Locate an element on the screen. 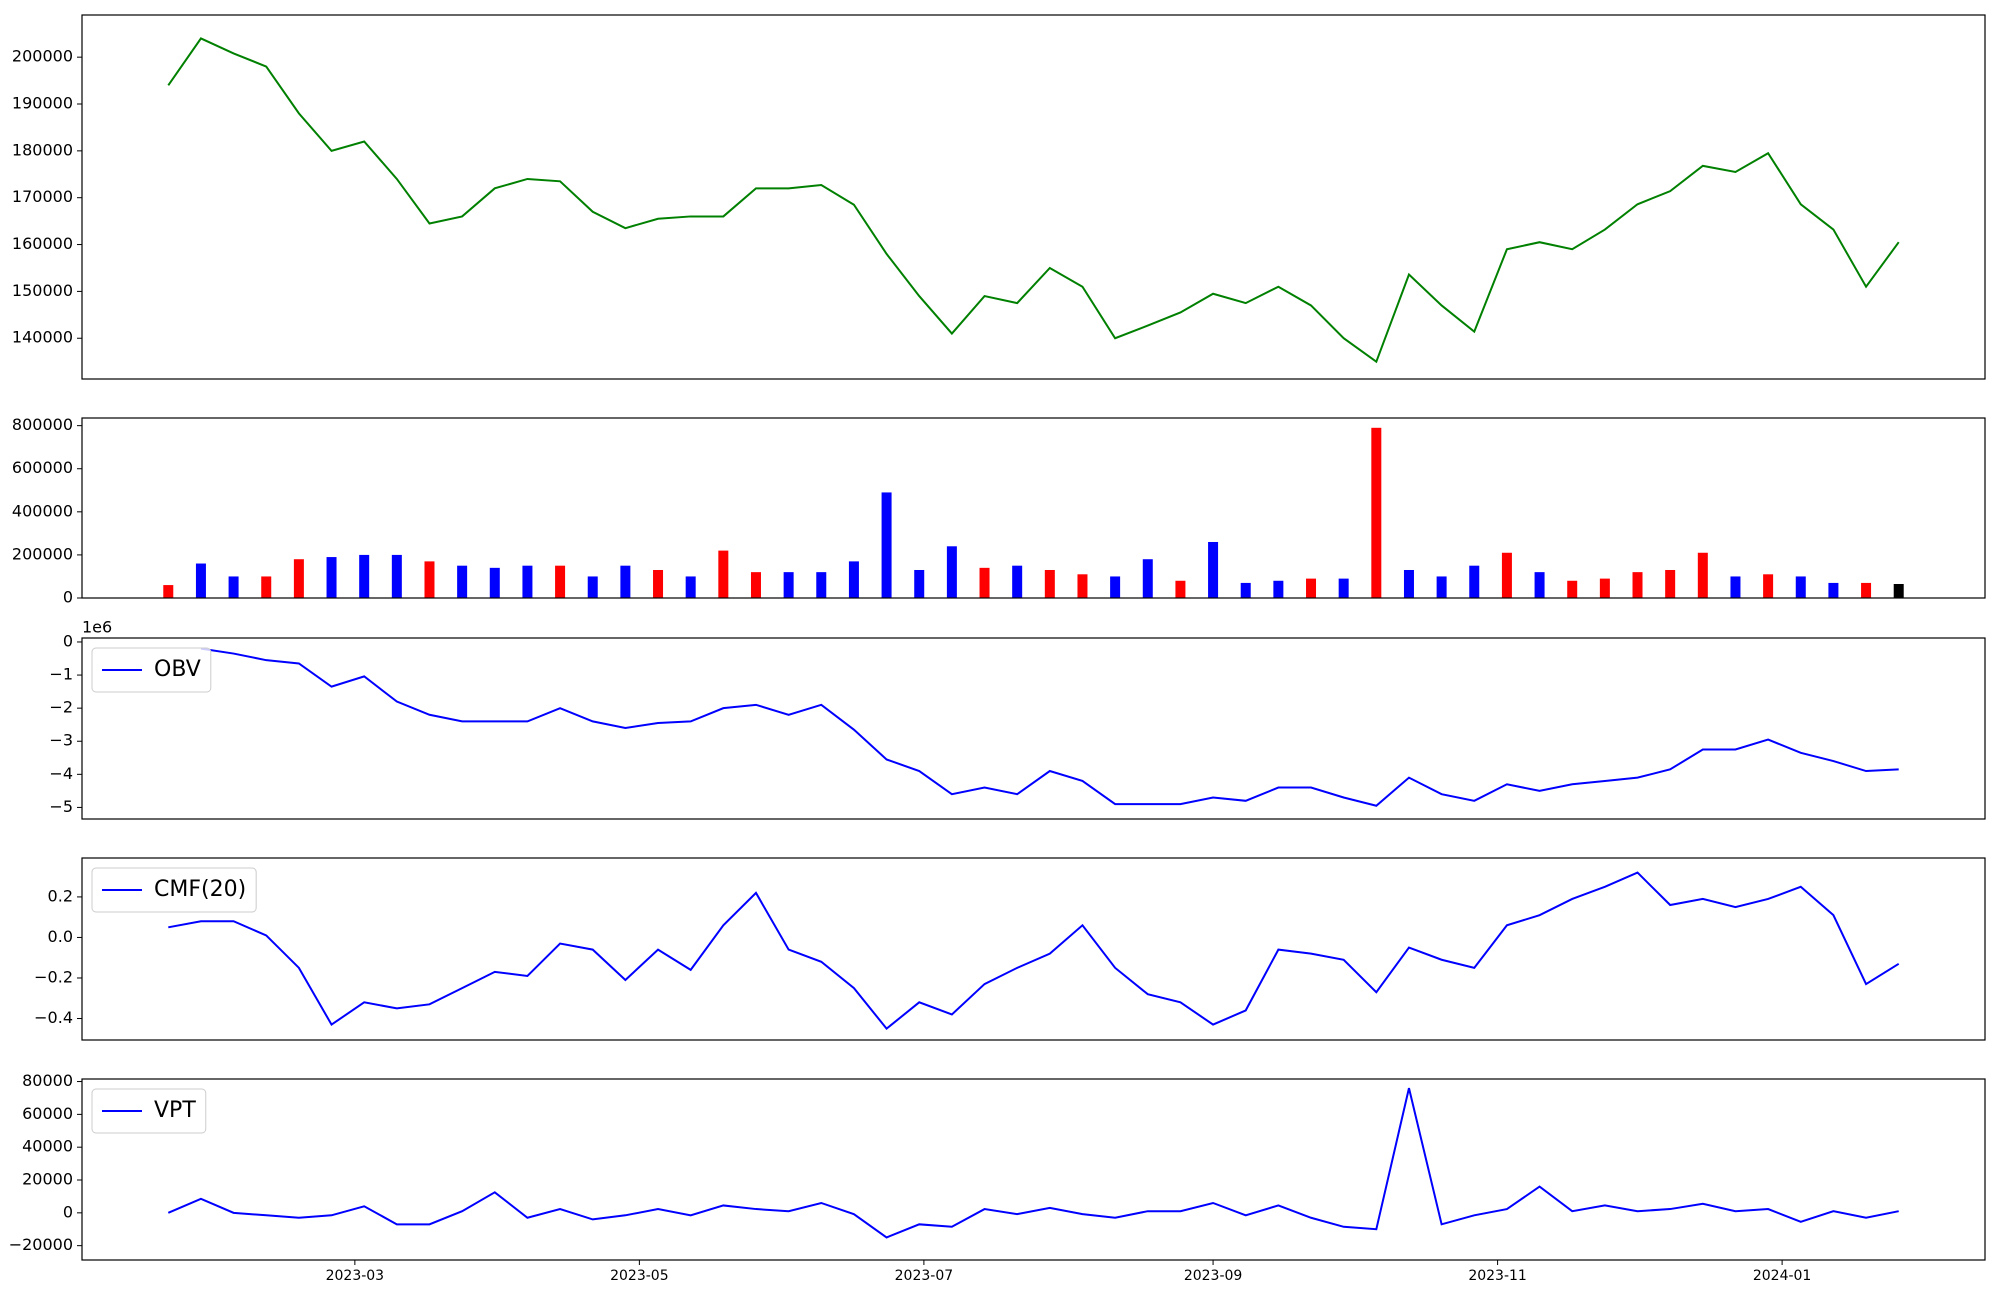 This screenshot has height=1304, width=2000. y-tick-label: −1 is located at coordinates (61, 674).